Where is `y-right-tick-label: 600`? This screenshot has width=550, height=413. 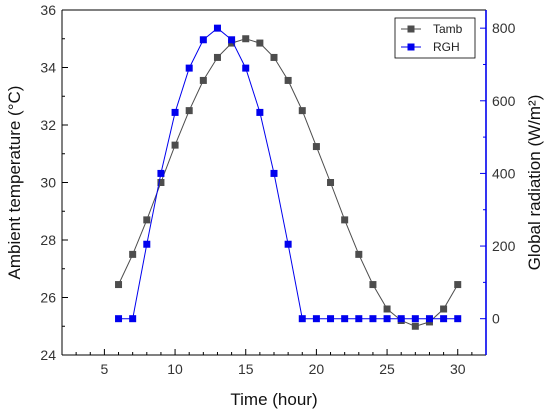
y-right-tick-label: 600 is located at coordinates (504, 101).